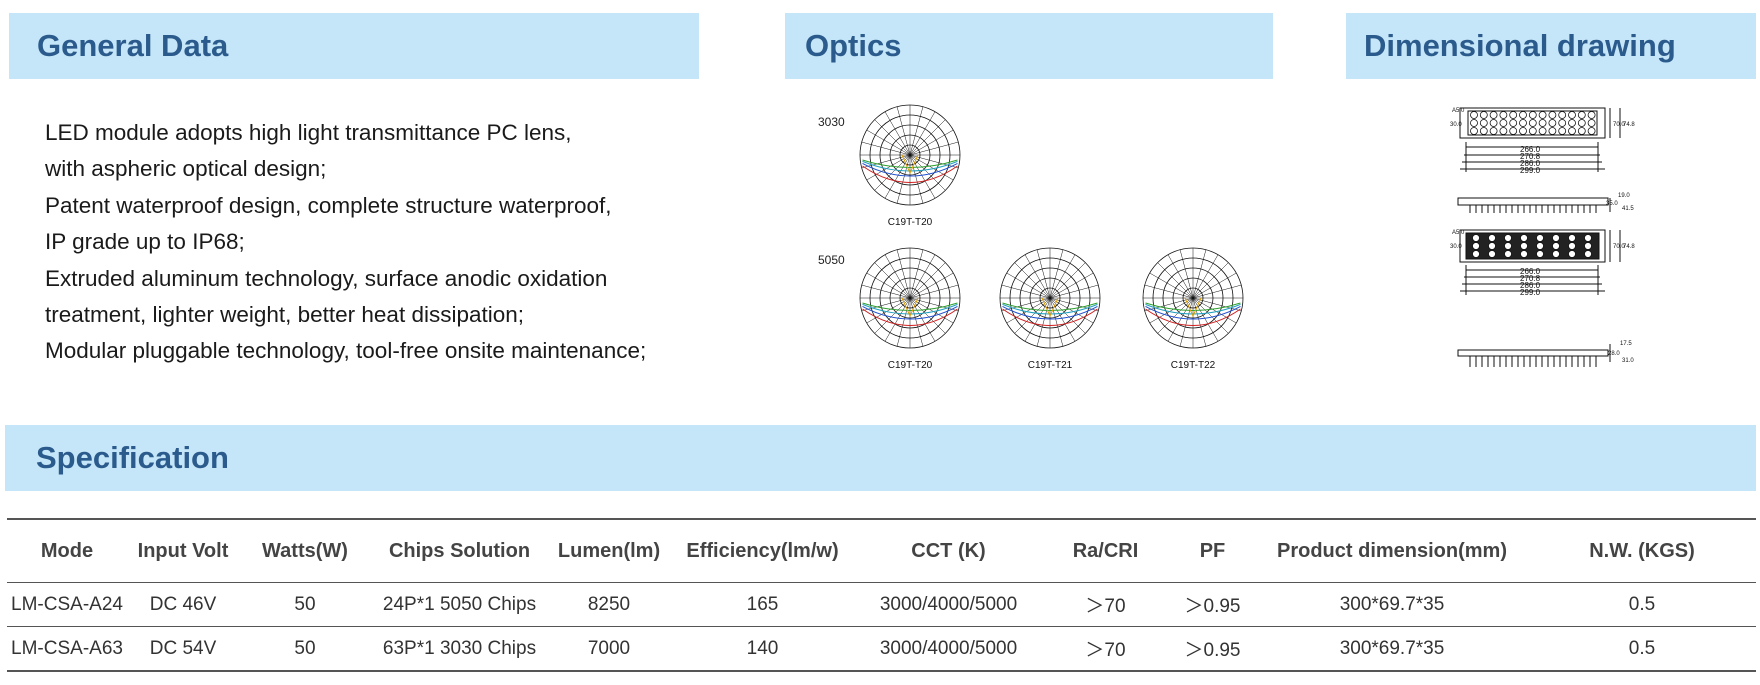 This screenshot has width=1760, height=685. Describe the element at coordinates (133, 45) in the screenshot. I see `general-data-title: General Data` at that location.